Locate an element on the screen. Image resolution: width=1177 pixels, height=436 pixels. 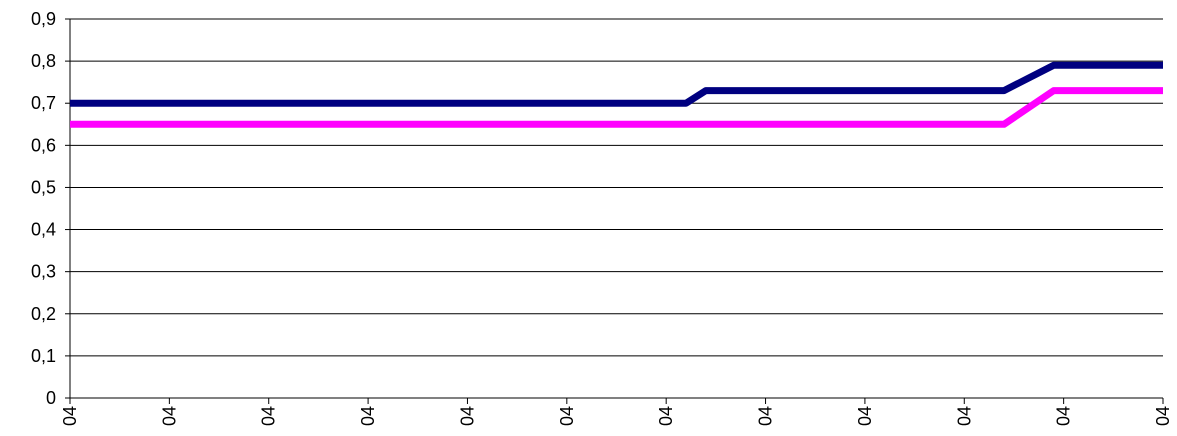
y-tick-label: 0,4 is located at coordinates (43, 230).